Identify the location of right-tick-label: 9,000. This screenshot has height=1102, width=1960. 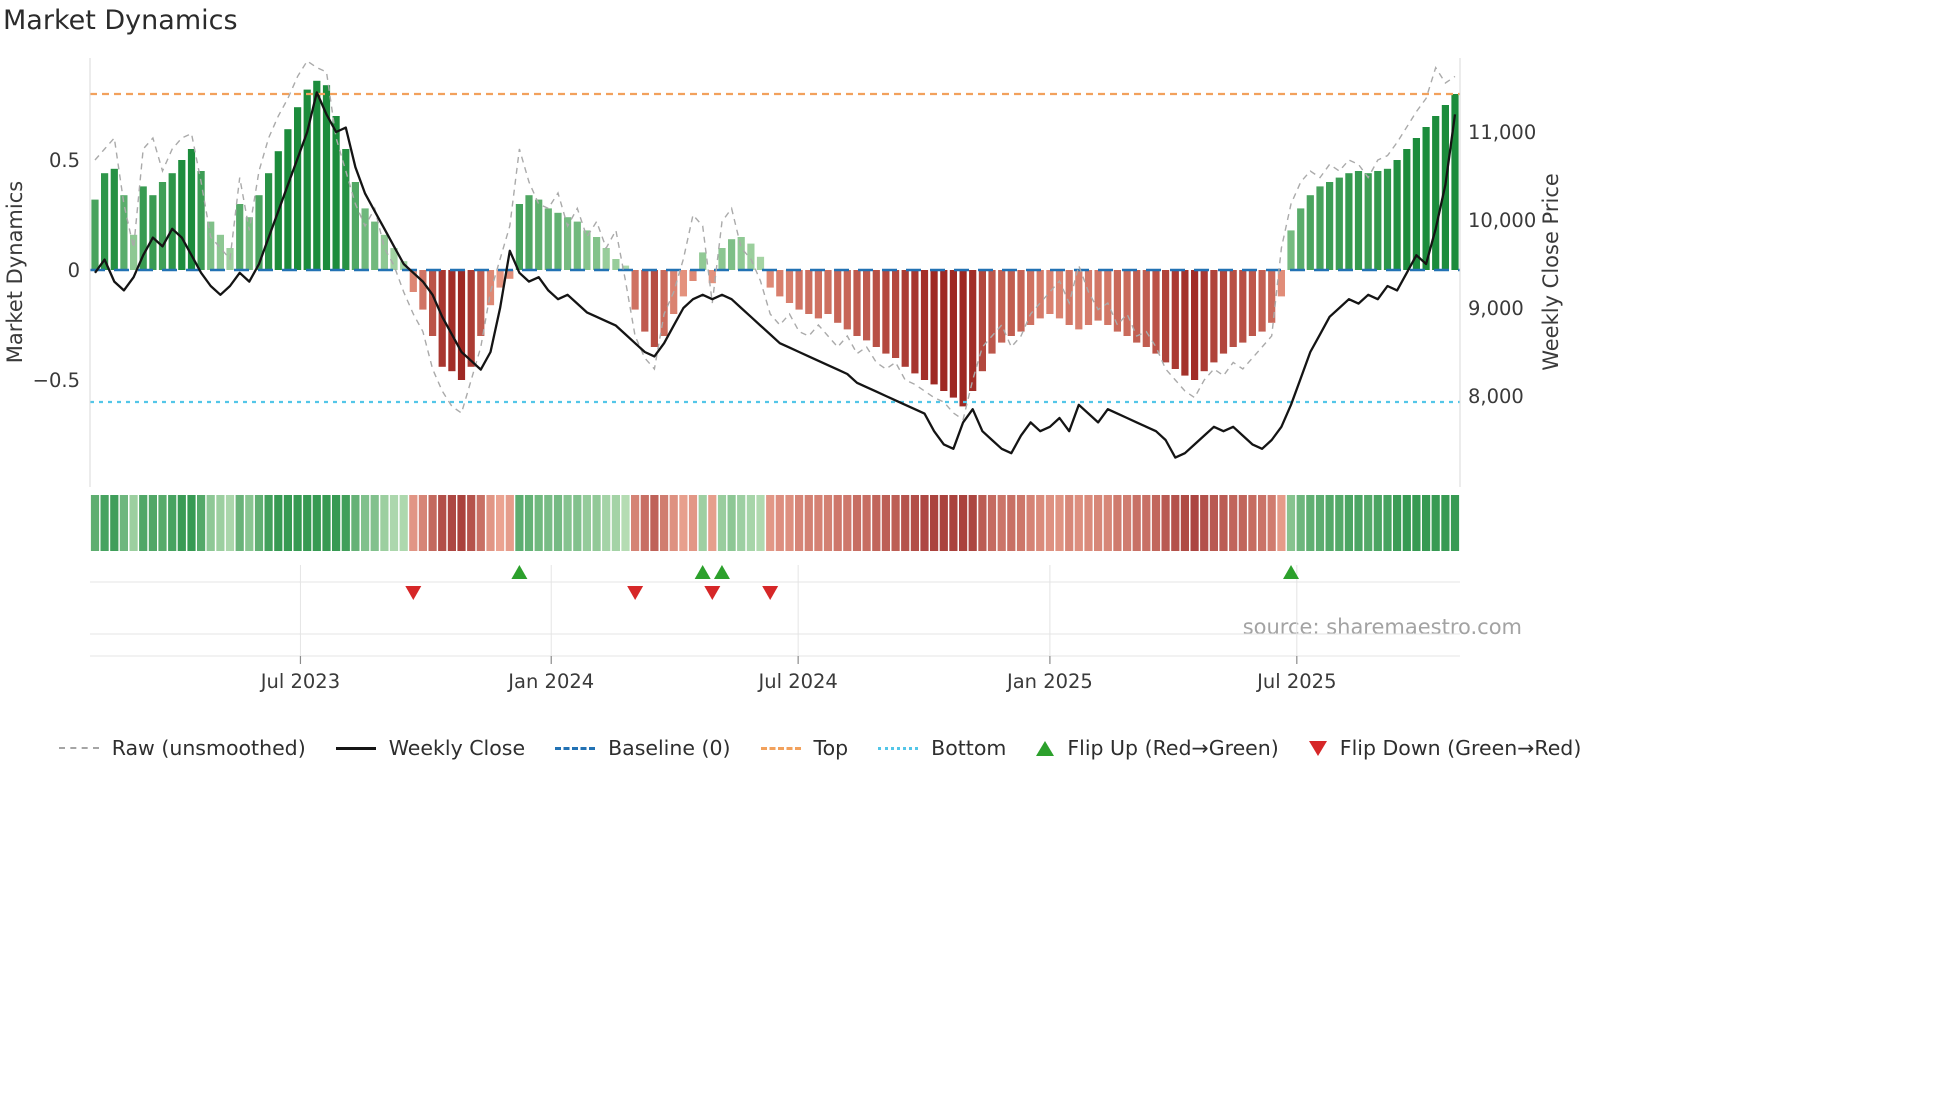
(1496, 308).